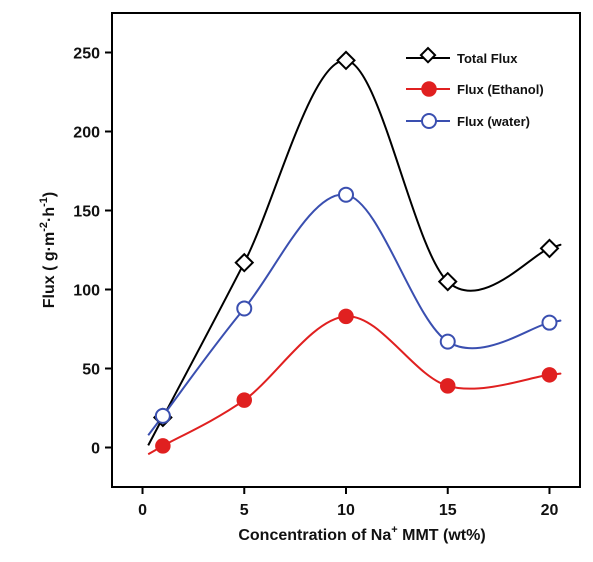 This screenshot has width=593, height=562. I want to click on legend-item-water-flux: Flux (water), so click(468, 121).